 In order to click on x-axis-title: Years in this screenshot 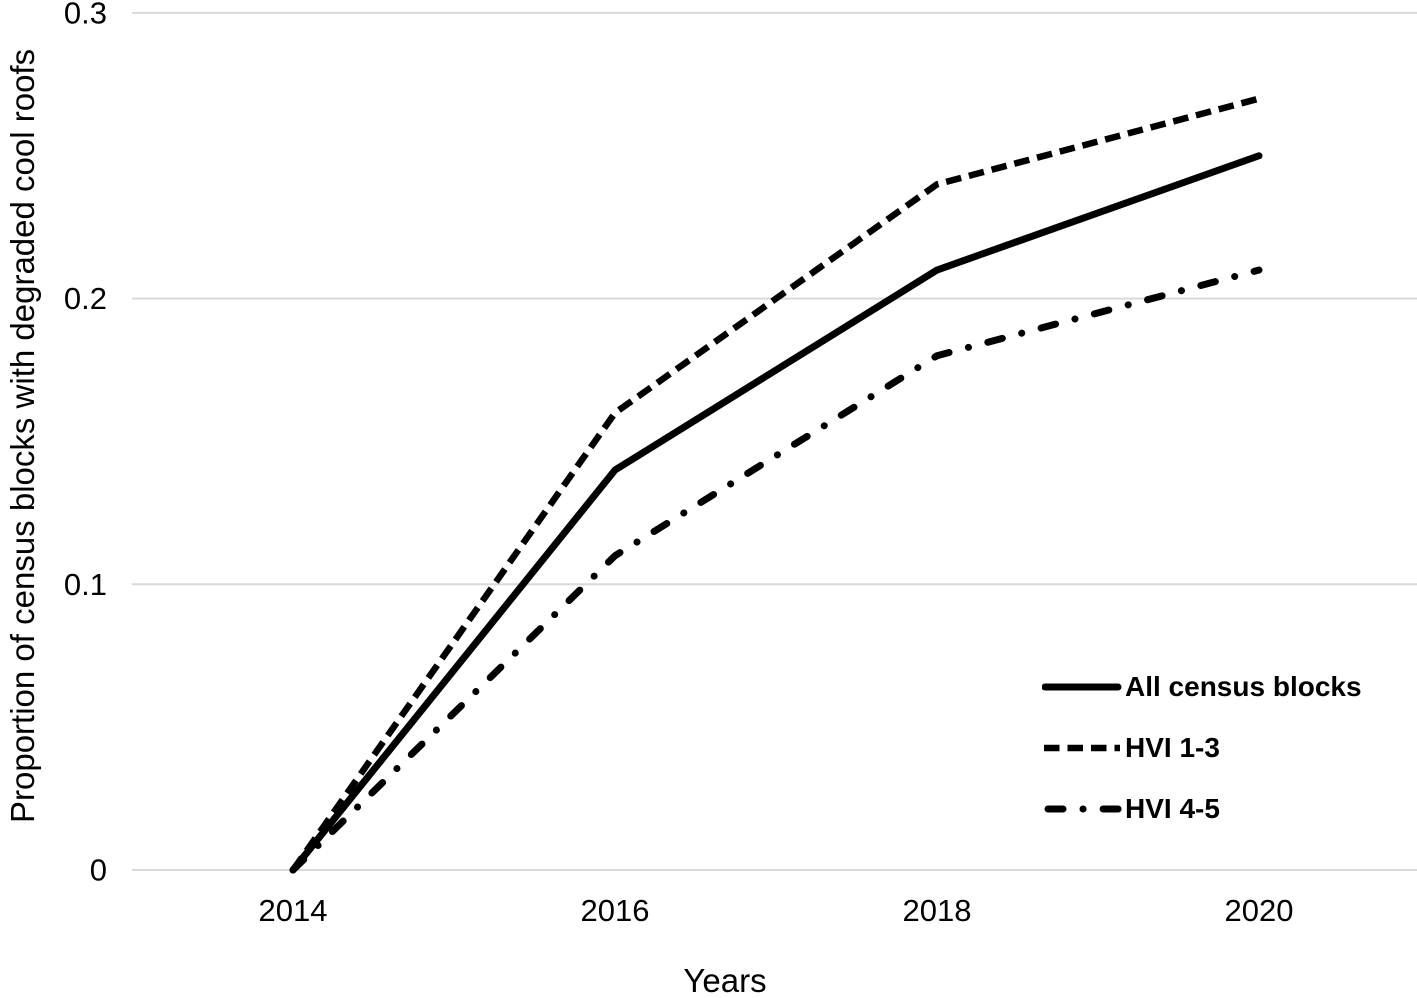, I will do `click(725, 980)`.